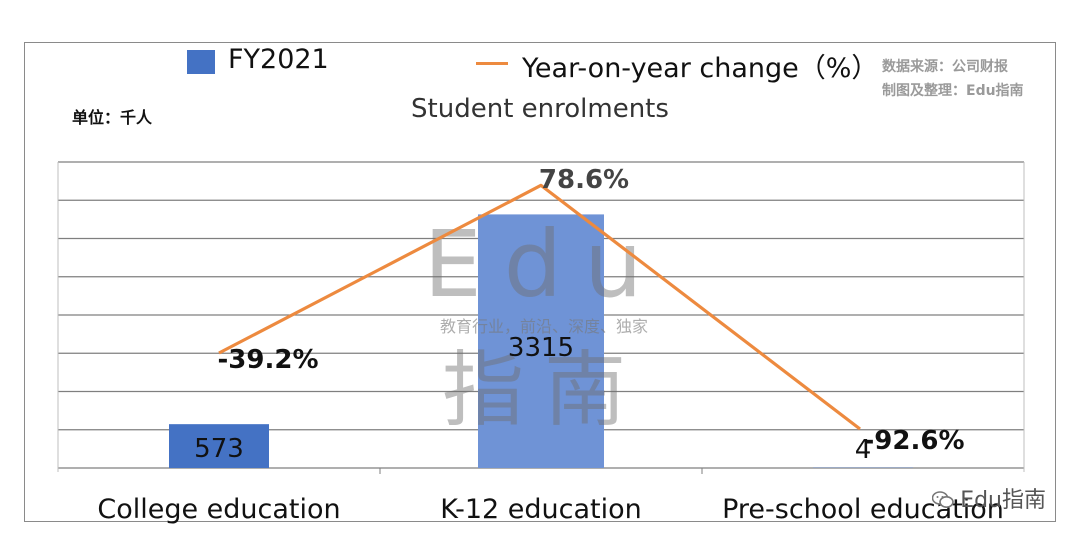 Image resolution: width=1080 pixels, height=544 pixels. I want to click on legend-label-yoy: Year-on-year change（%）, so click(700, 68).